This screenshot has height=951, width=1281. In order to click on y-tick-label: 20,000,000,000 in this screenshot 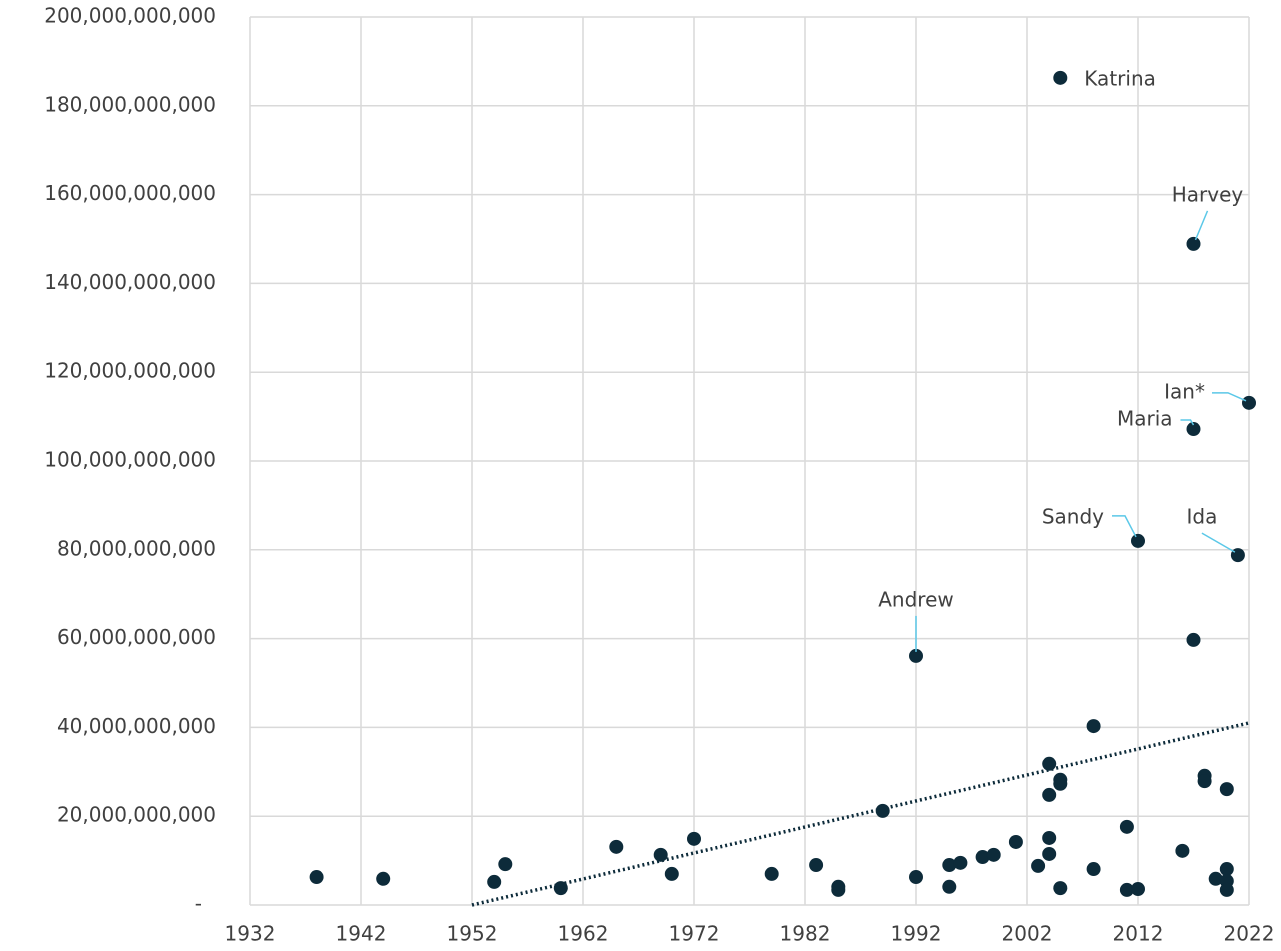, I will do `click(136, 815)`.